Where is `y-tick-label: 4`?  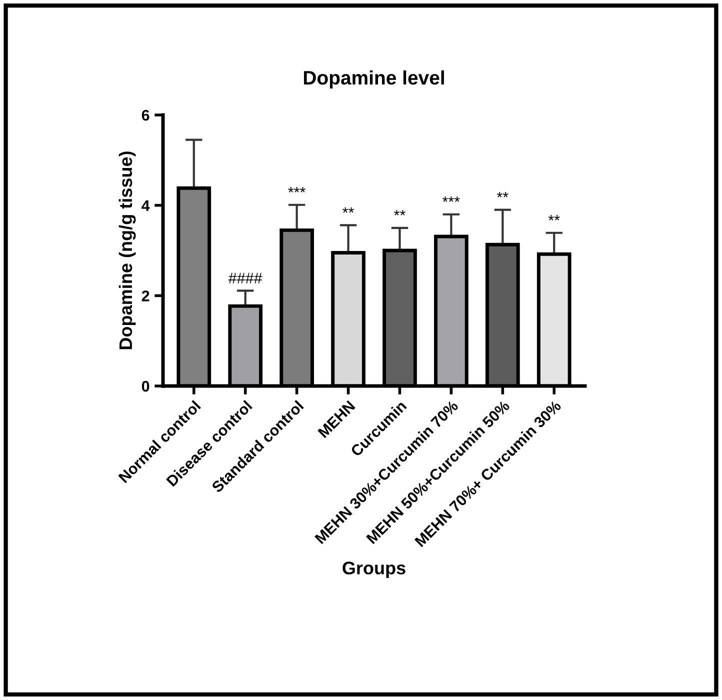
y-tick-label: 4 is located at coordinates (146, 205).